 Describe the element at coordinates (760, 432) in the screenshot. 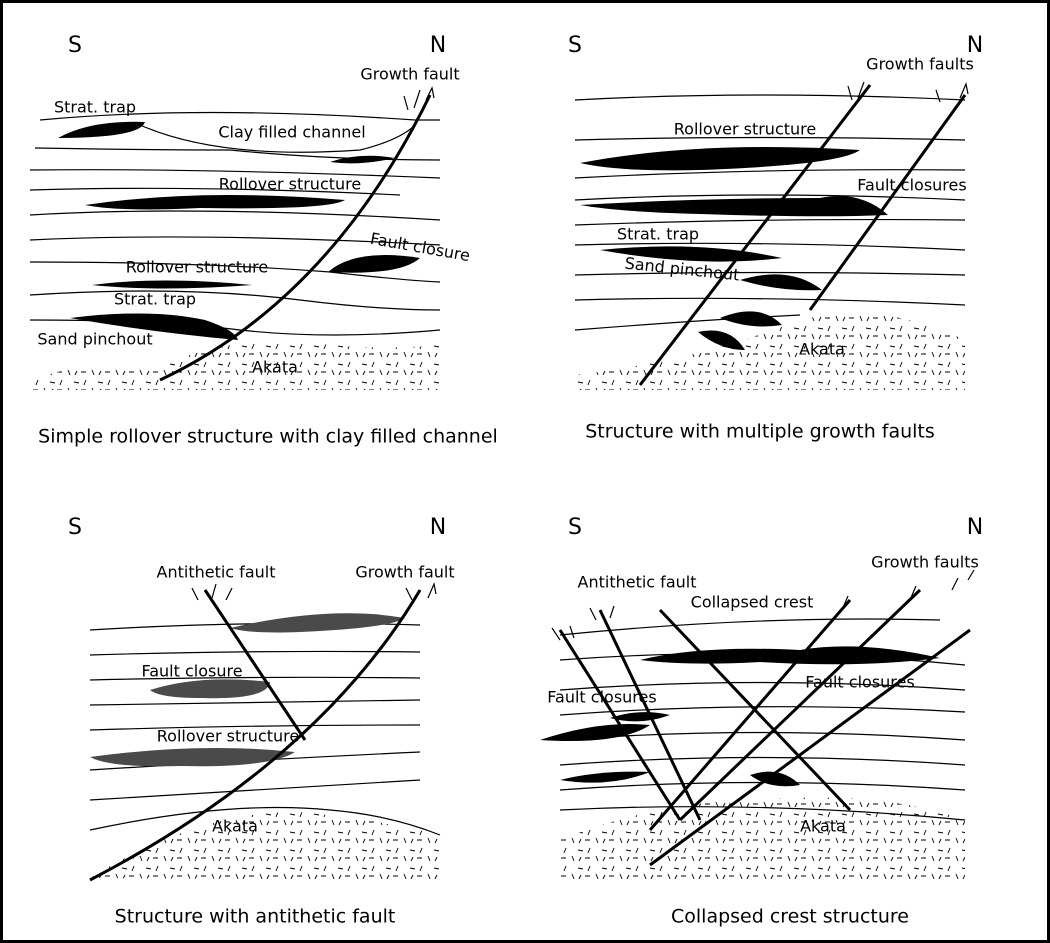

I see `caption: Structure with multiple growth faults` at that location.